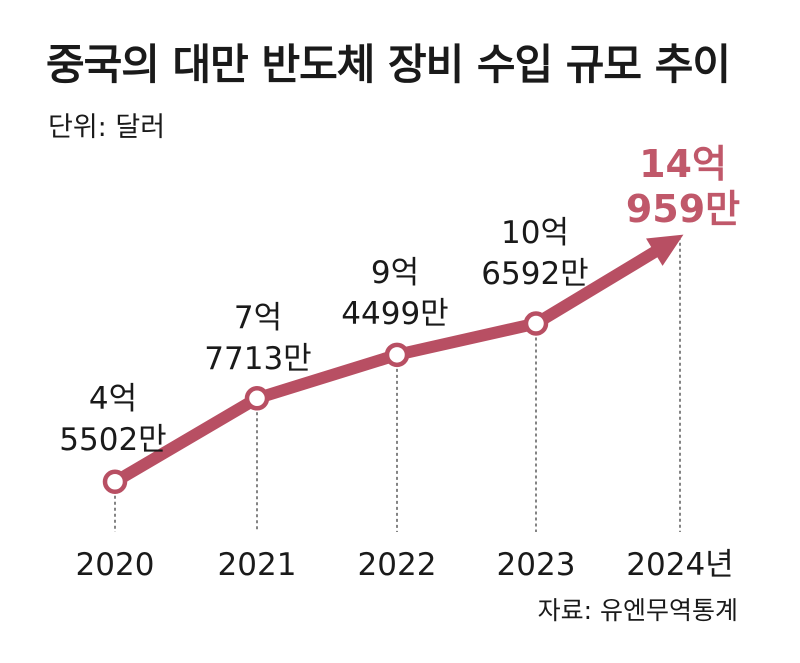 Image resolution: width=800 pixels, height=663 pixels. What do you see at coordinates (107, 127) in the screenshot?
I see `unit-label: 단위: 달러` at bounding box center [107, 127].